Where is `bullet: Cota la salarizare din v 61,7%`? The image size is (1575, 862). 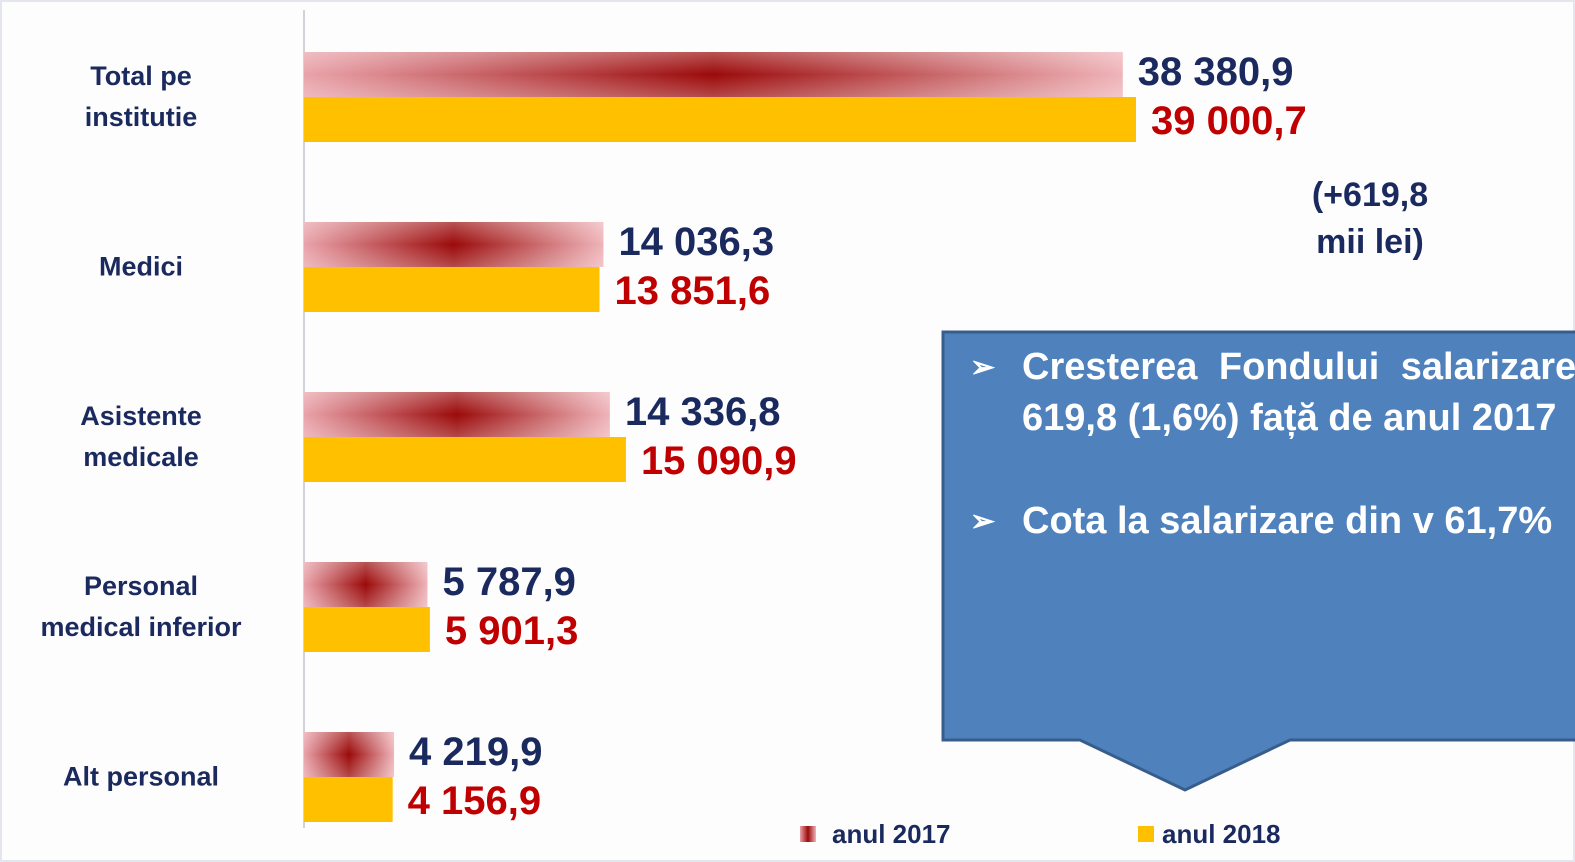 bullet: Cota la salarizare din v 61,7% is located at coordinates (1272, 521).